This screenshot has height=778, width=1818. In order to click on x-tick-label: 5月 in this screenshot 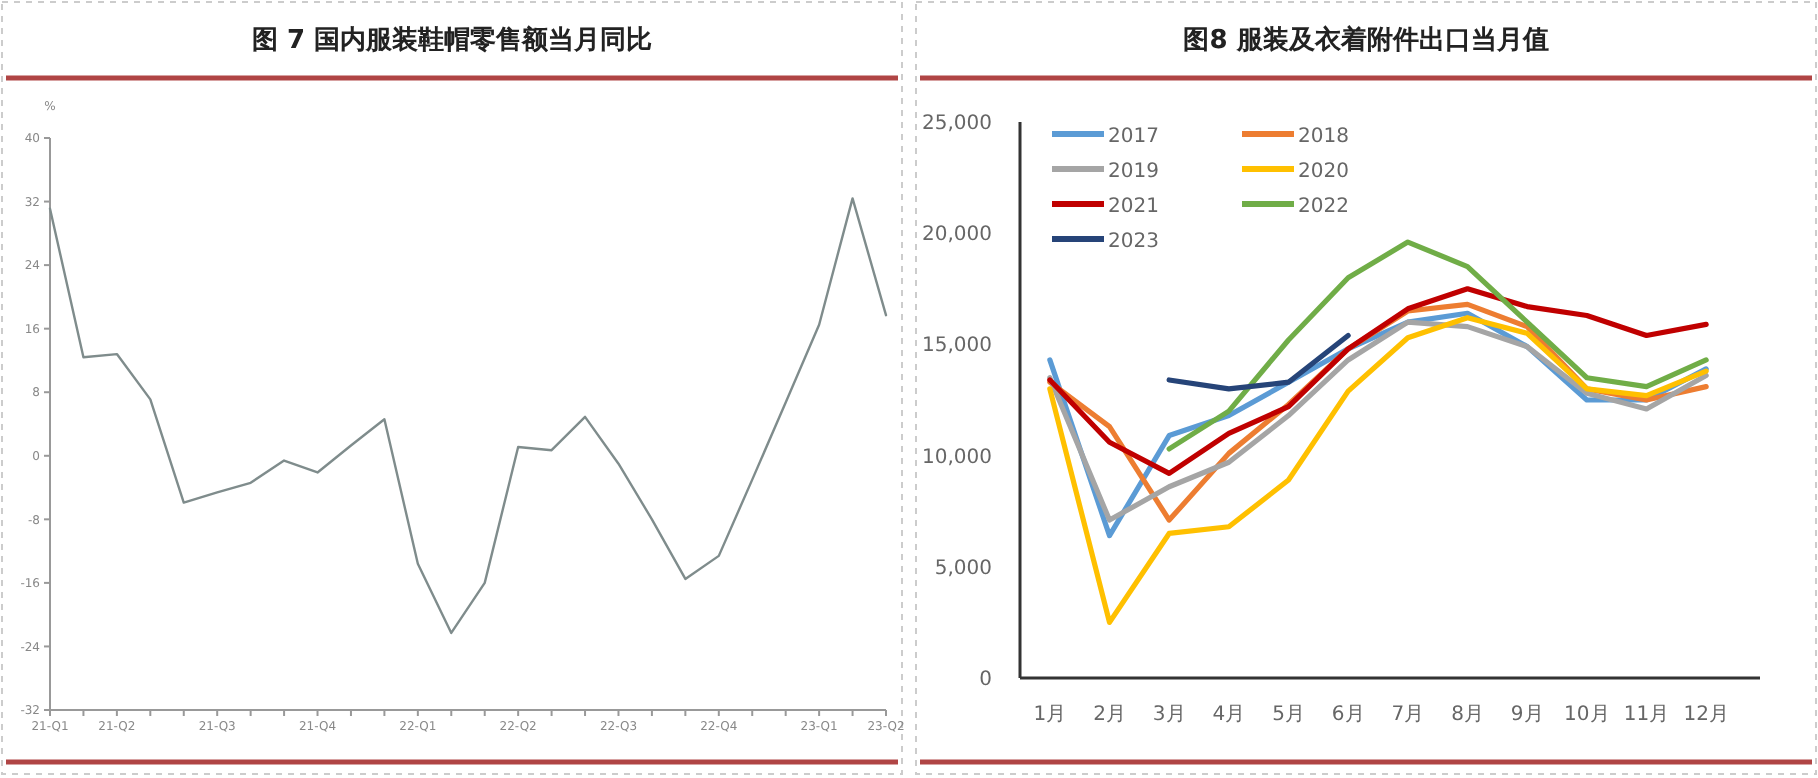, I will do `click(1288, 715)`.